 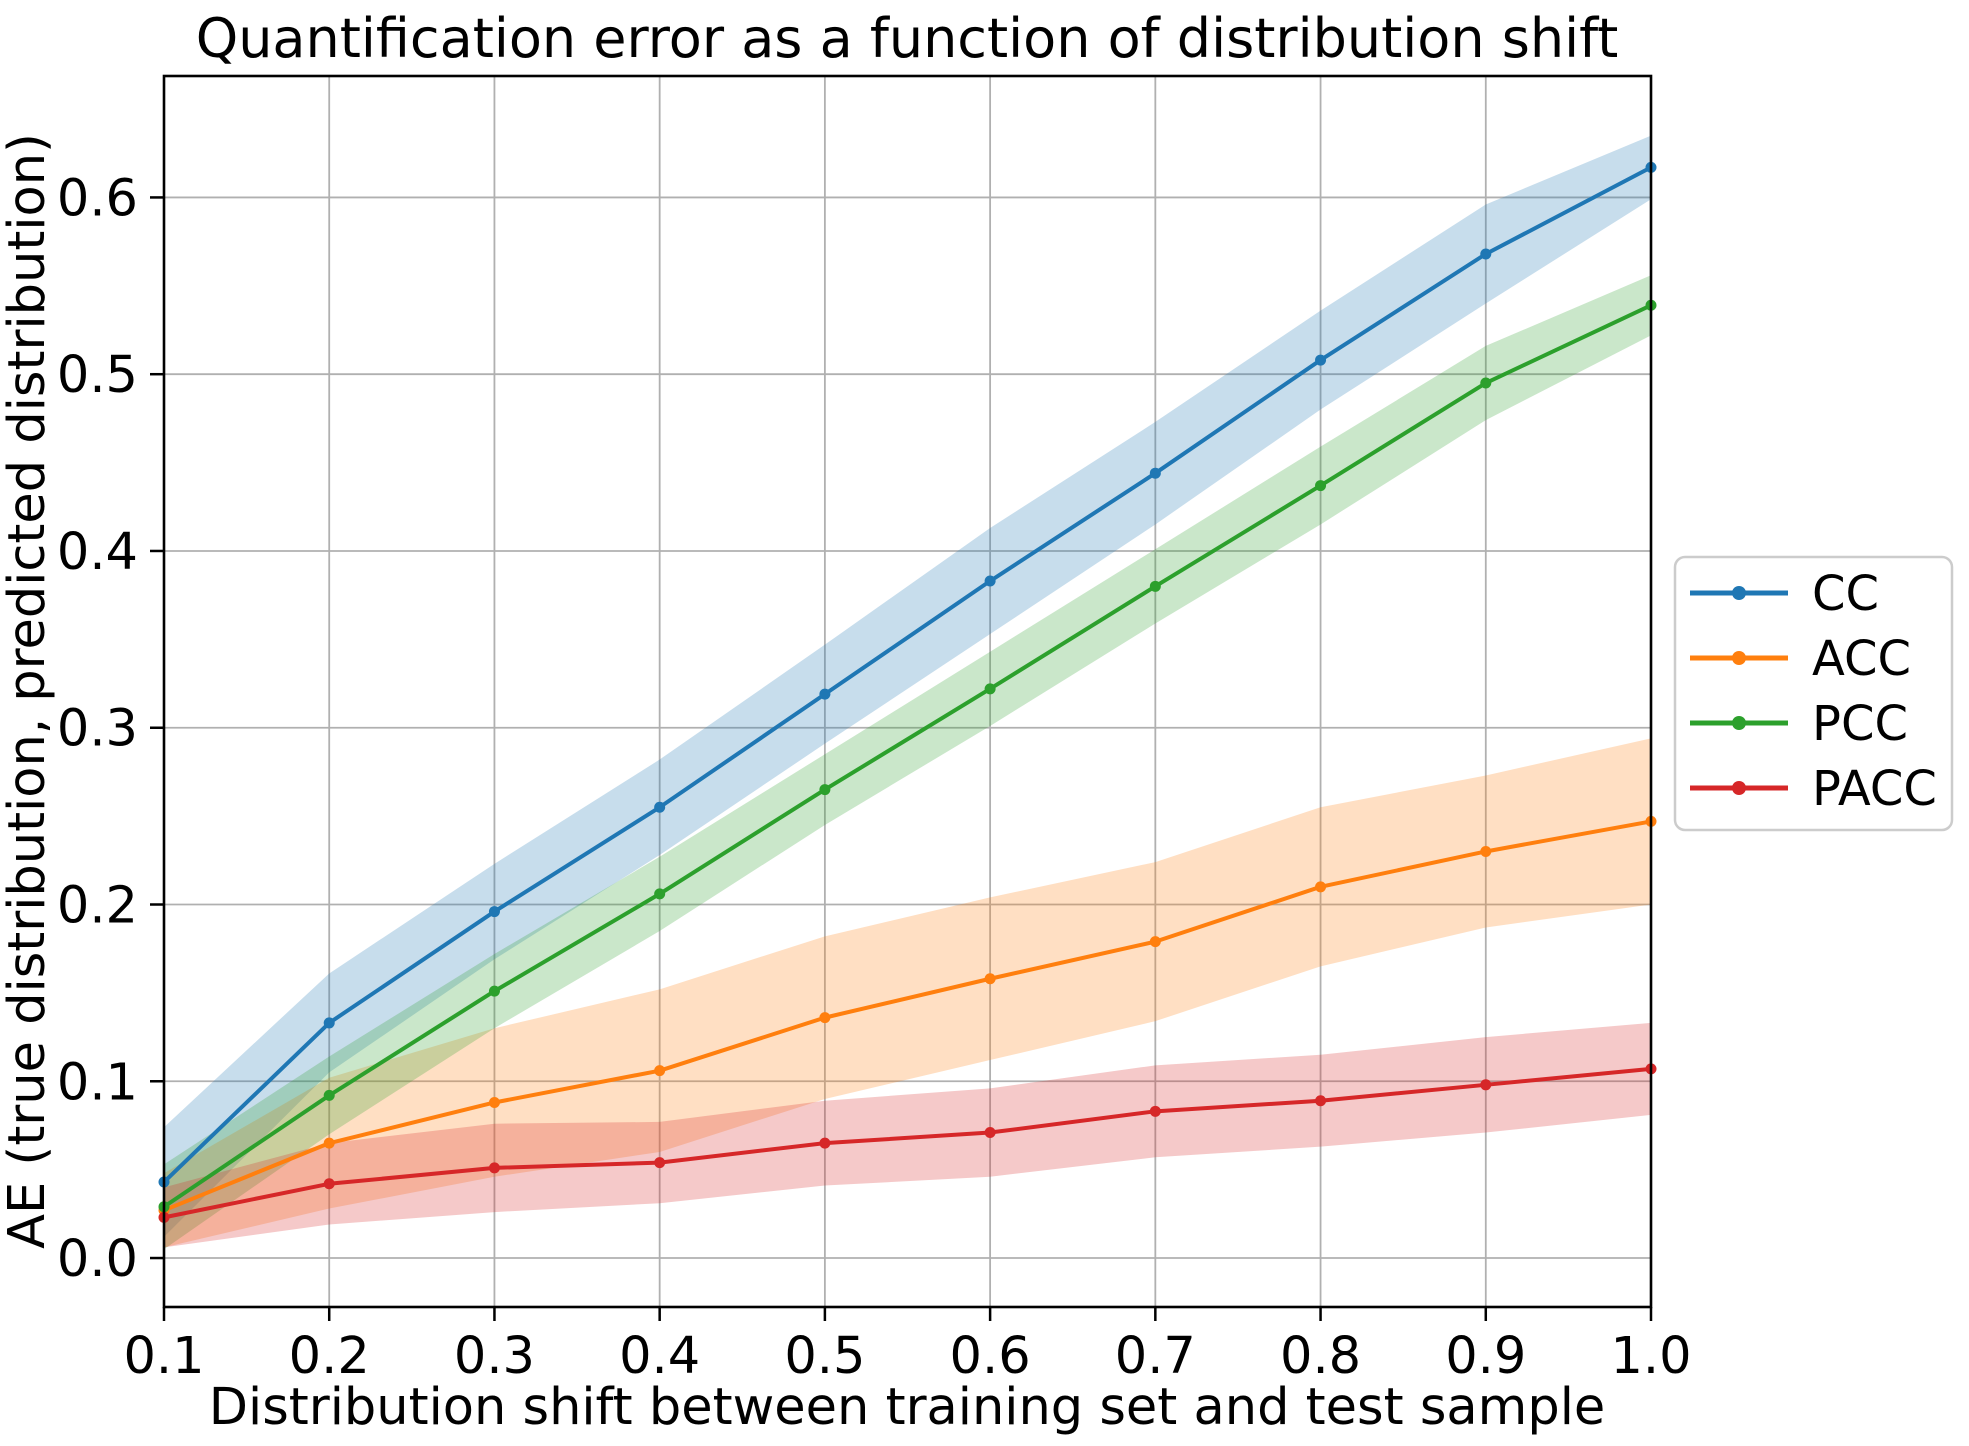 I want to click on legend-box, so click(x=1813, y=693).